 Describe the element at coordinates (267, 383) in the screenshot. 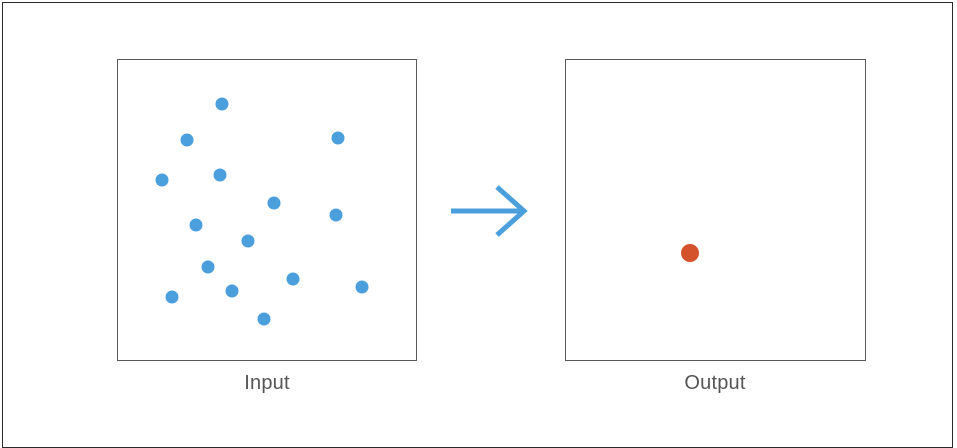

I see `input-caption: Input` at that location.